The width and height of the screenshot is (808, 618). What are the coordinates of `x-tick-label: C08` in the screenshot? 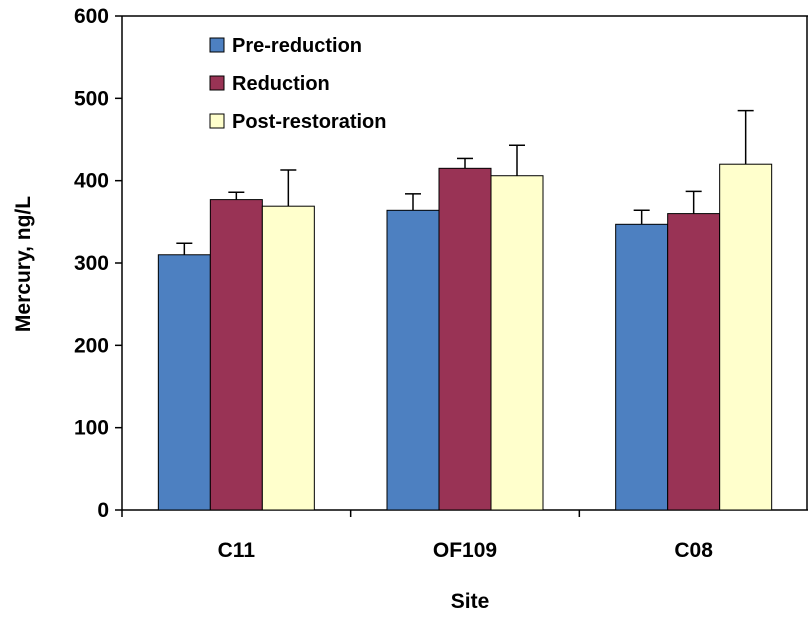 It's located at (693, 550).